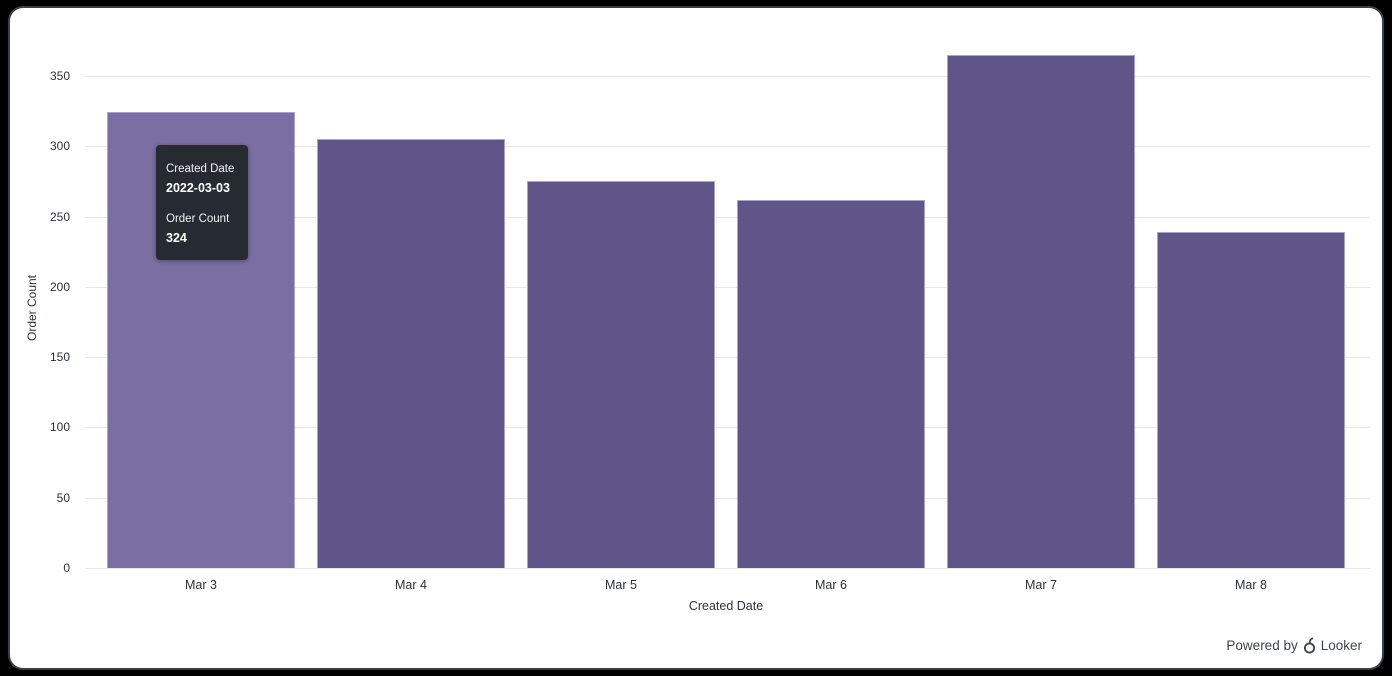 This screenshot has width=1392, height=676. I want to click on tooltip-label-order-count: Order Count, so click(198, 219).